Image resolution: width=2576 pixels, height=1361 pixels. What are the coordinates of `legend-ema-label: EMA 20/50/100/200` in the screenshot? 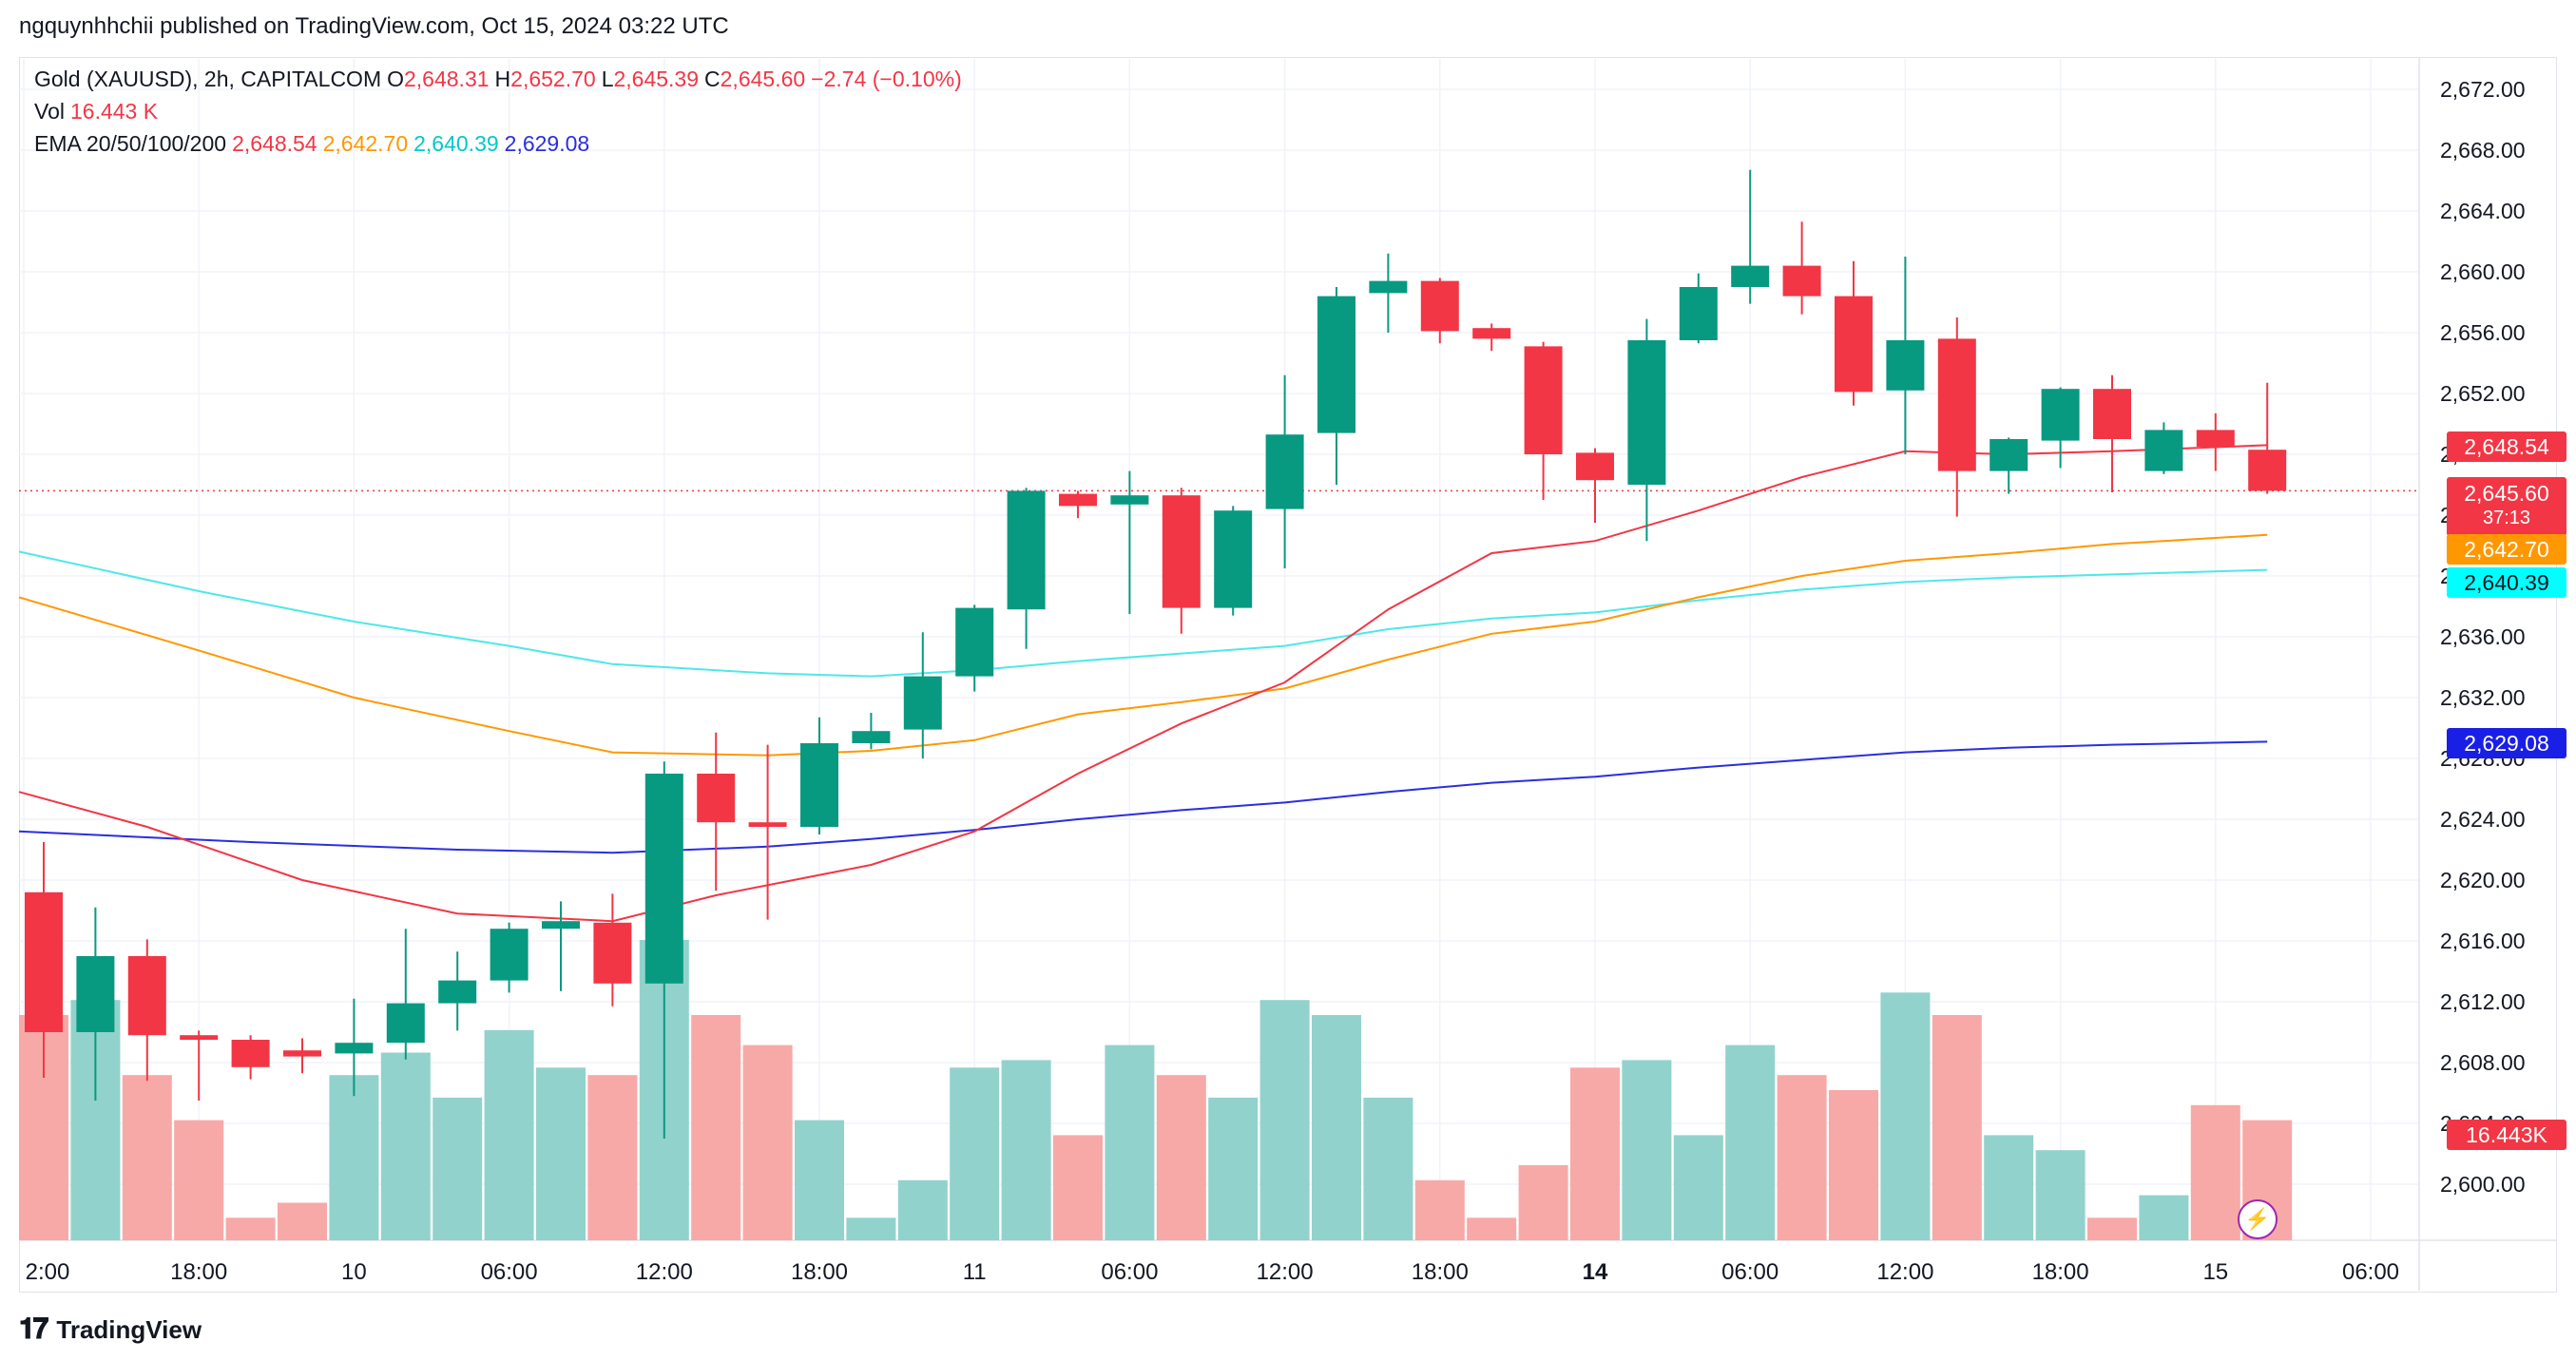 It's located at (131, 143).